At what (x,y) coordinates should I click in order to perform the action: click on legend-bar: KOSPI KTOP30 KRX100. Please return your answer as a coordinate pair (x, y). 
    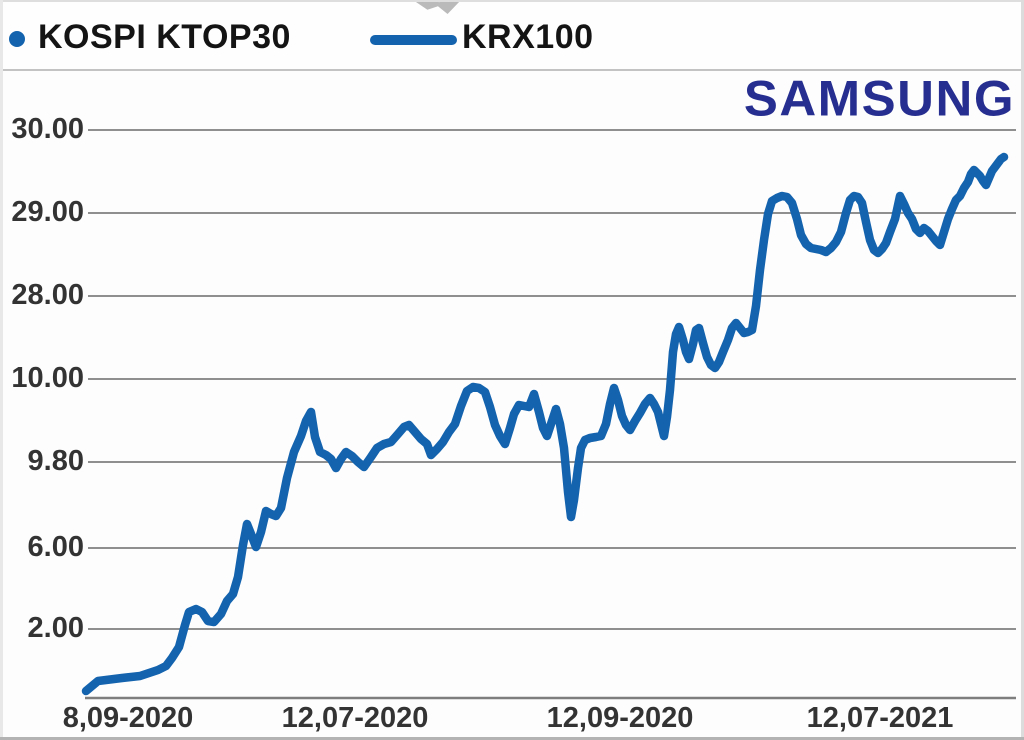
    Looking at the image, I should click on (512, 35).